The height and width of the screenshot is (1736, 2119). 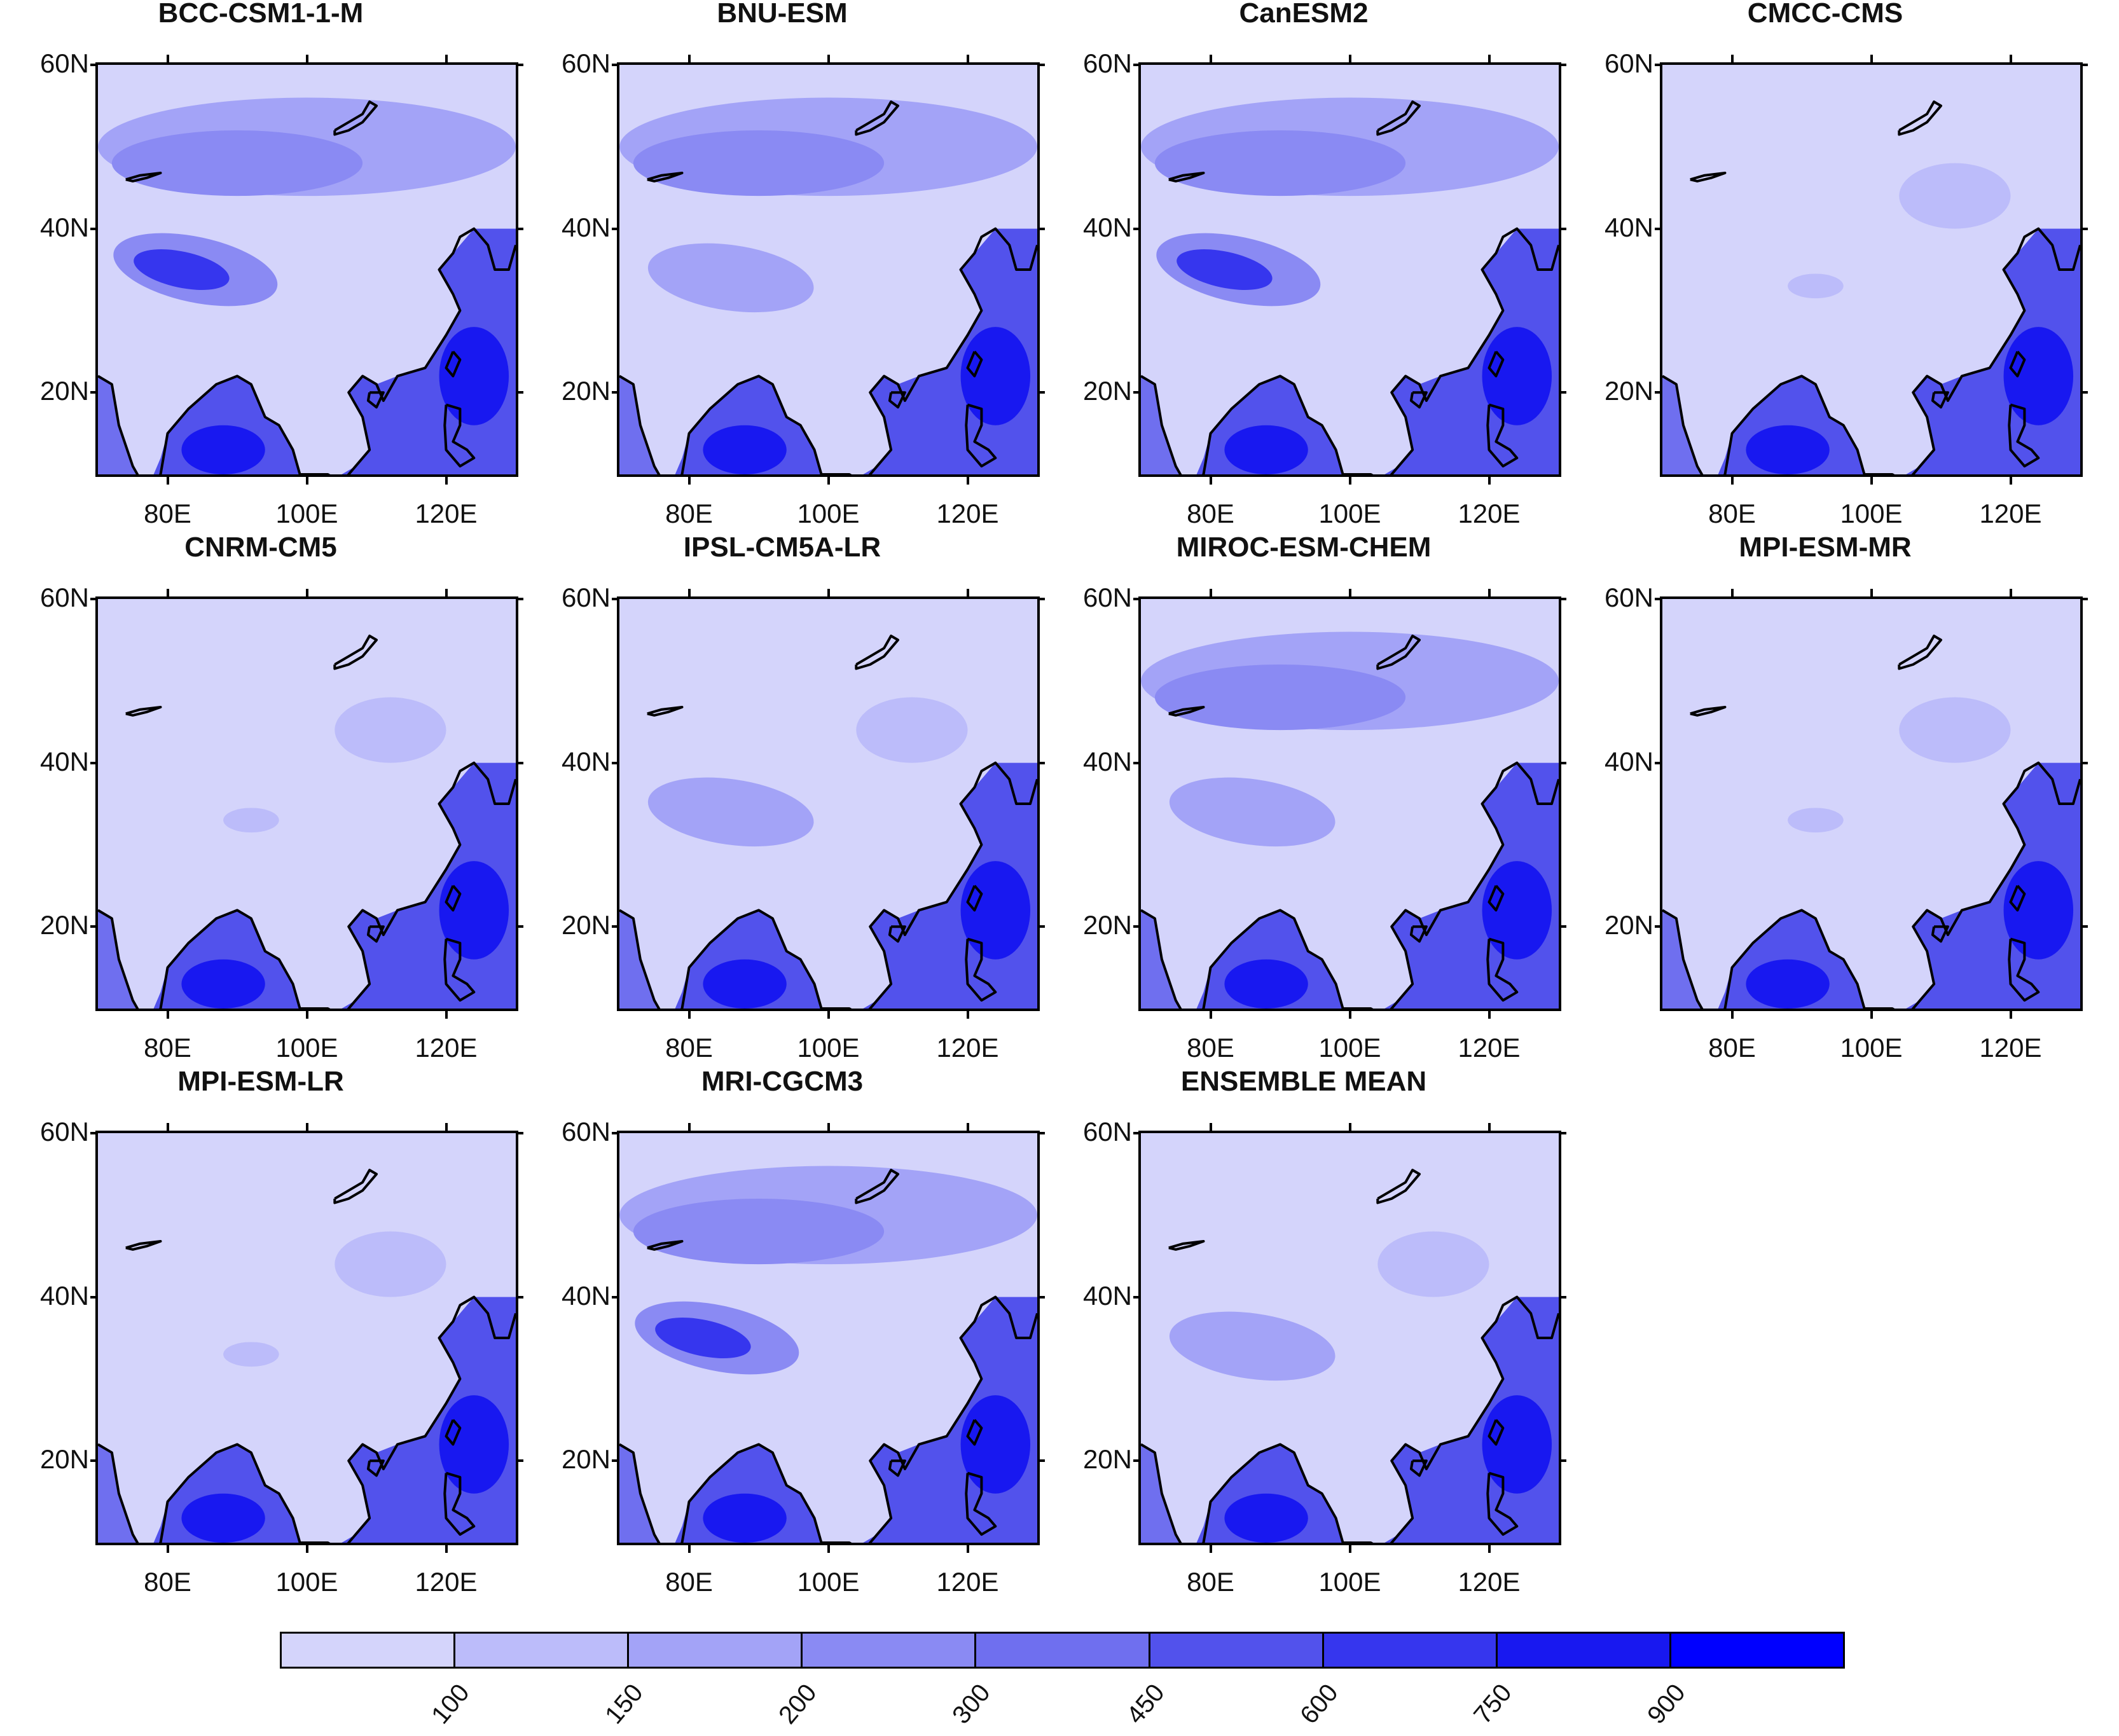 What do you see at coordinates (1303, 1081) in the screenshot?
I see `panel-title: ENSEMBLE MEAN` at bounding box center [1303, 1081].